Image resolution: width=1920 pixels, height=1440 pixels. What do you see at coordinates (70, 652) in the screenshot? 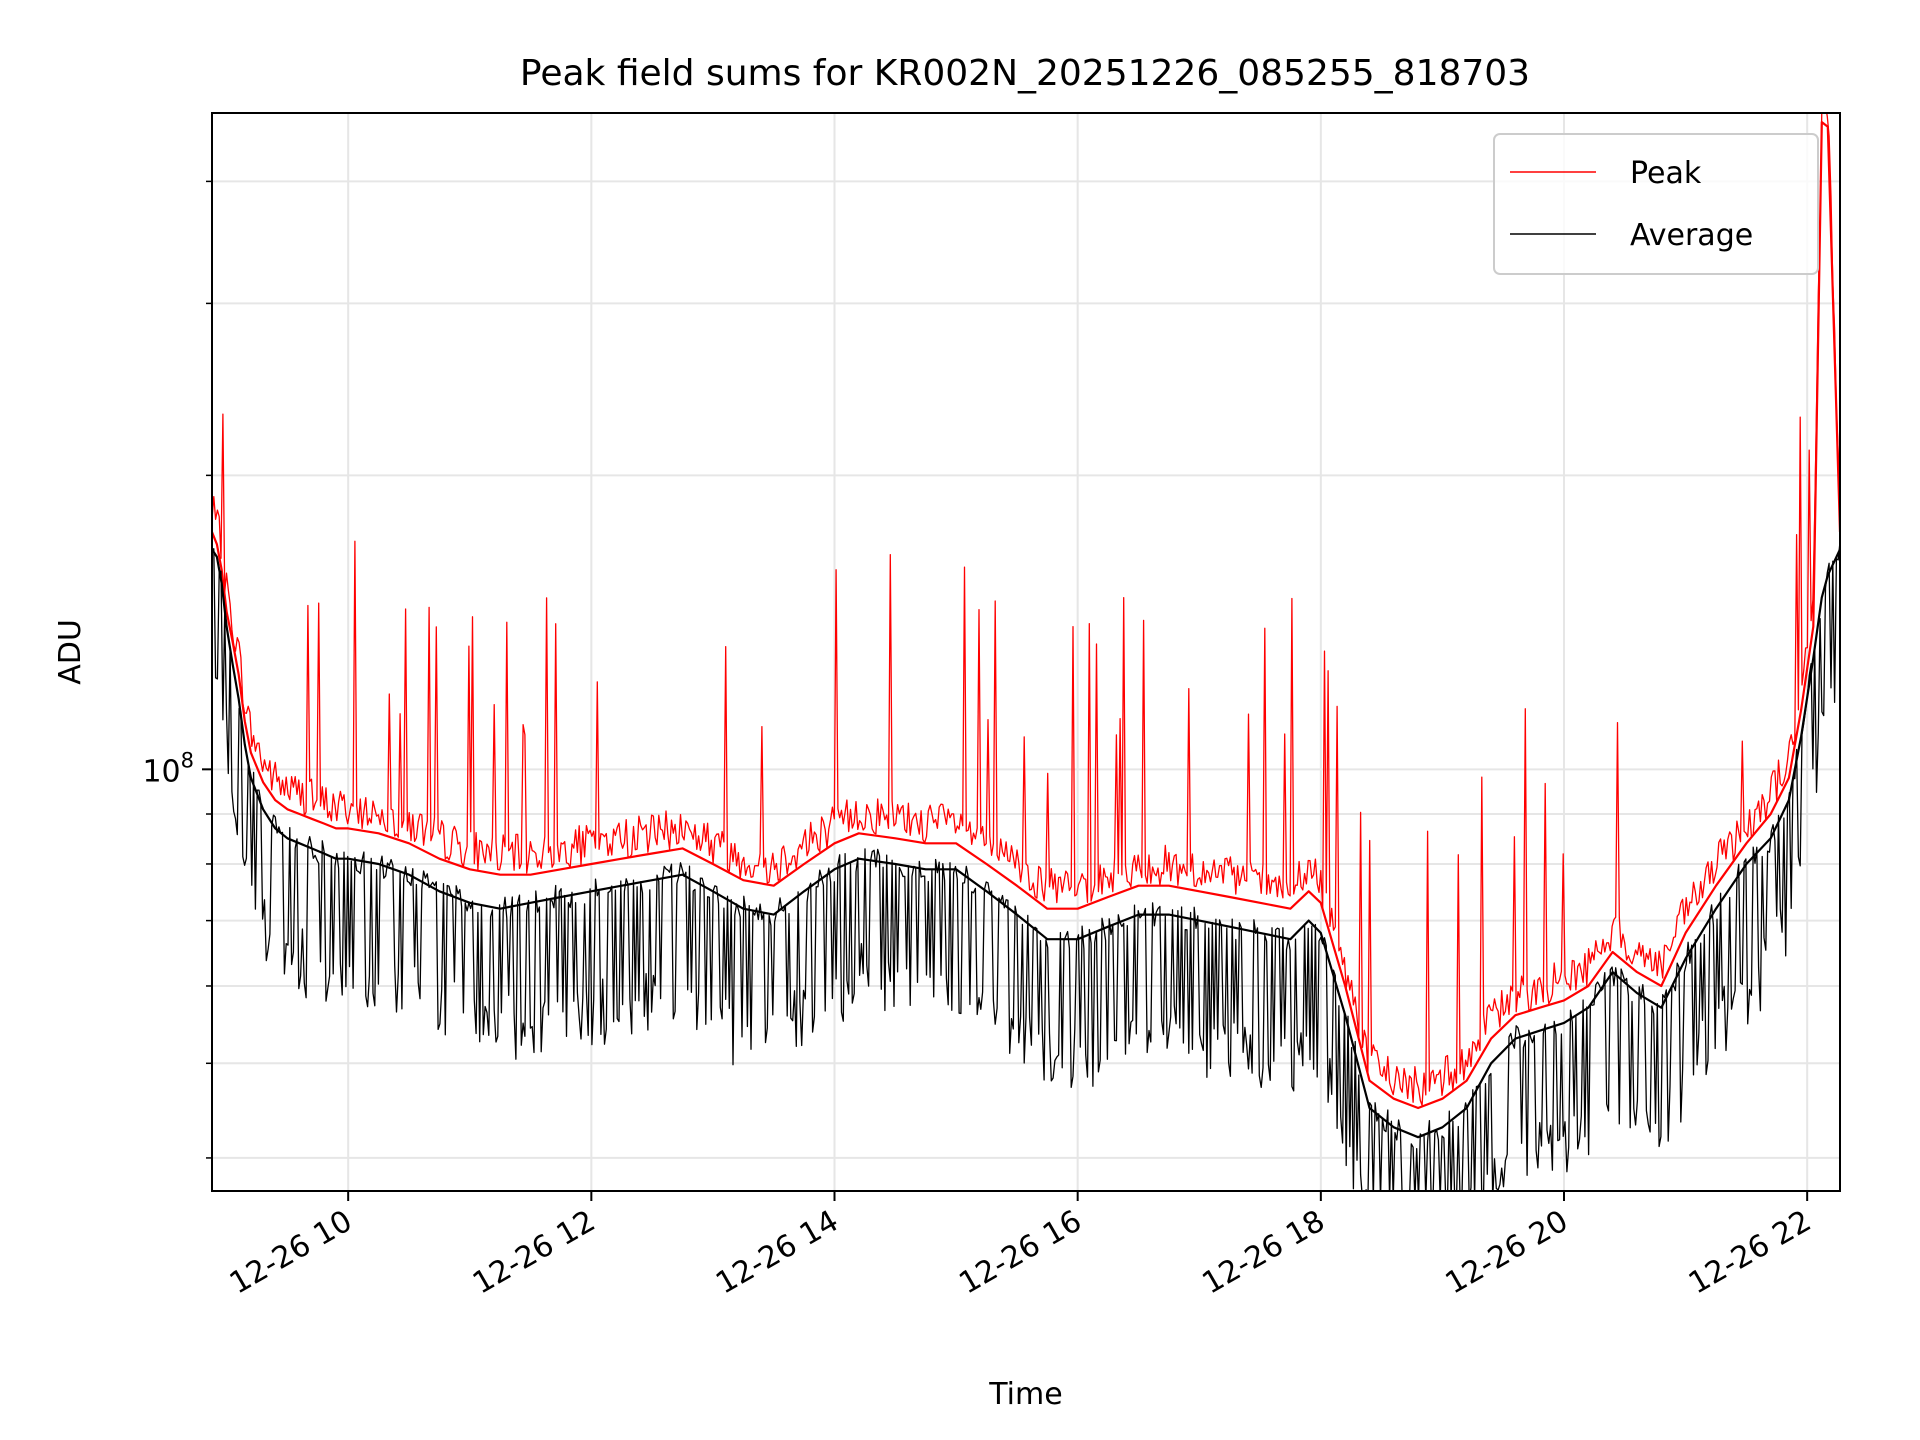
I see `y-axis-label: ADU` at bounding box center [70, 652].